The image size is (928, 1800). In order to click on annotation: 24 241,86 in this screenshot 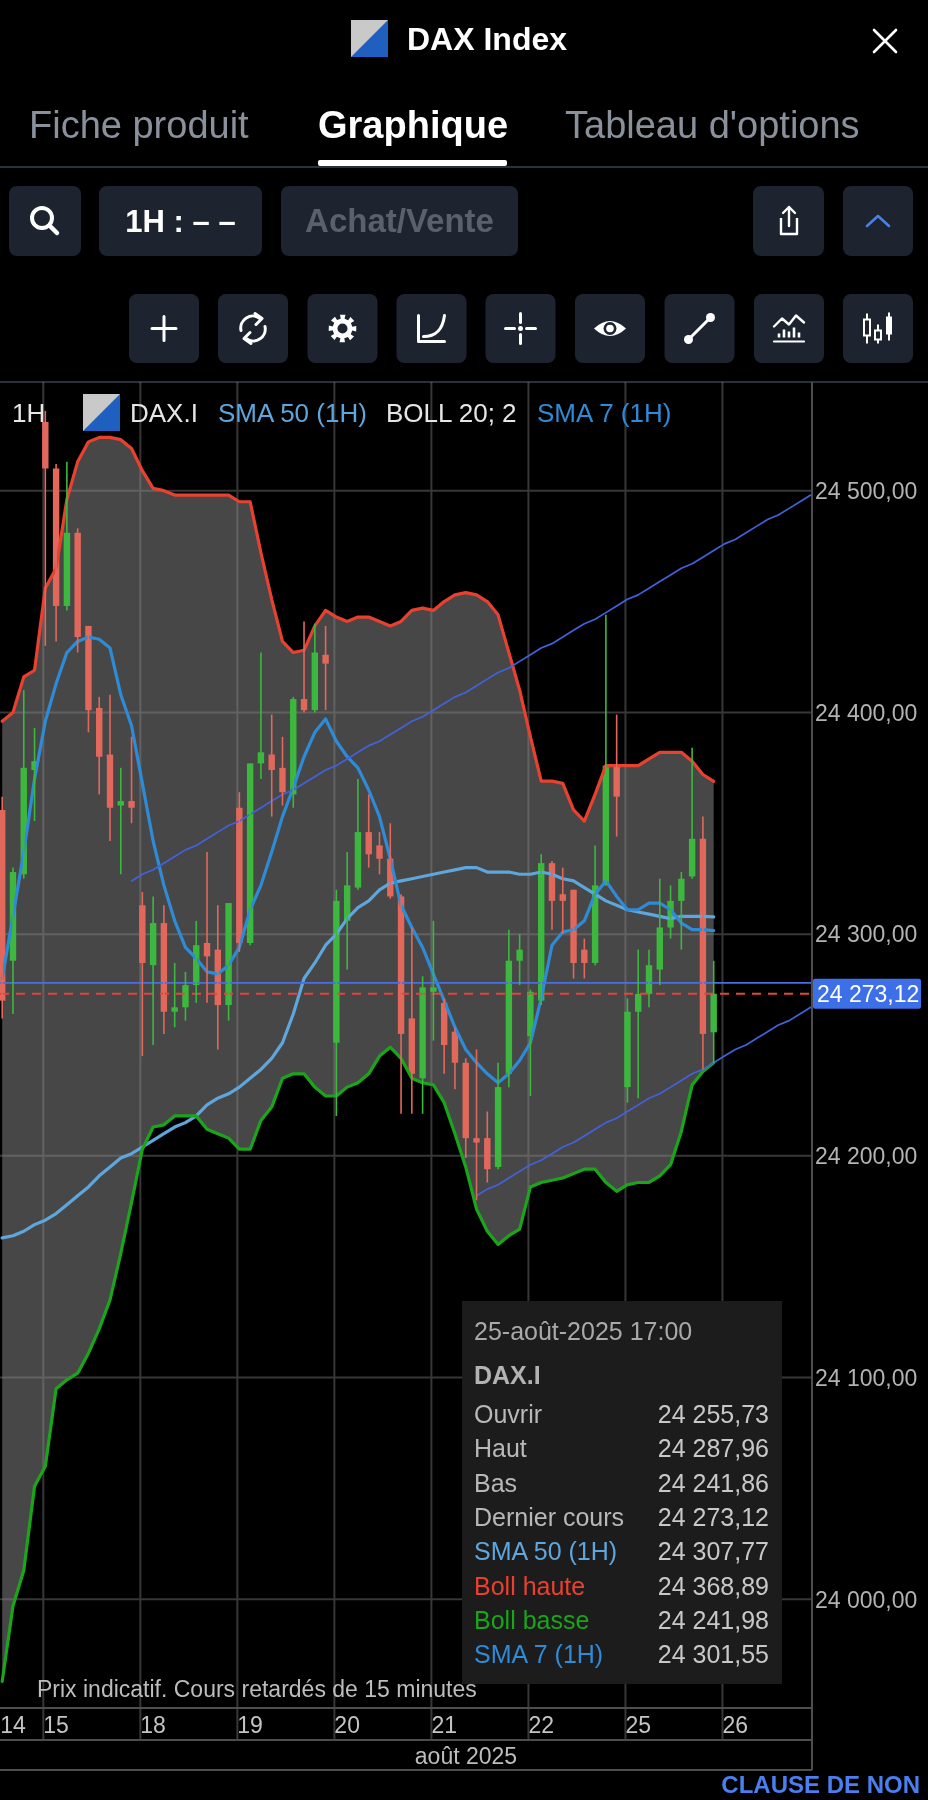, I will do `click(713, 1482)`.